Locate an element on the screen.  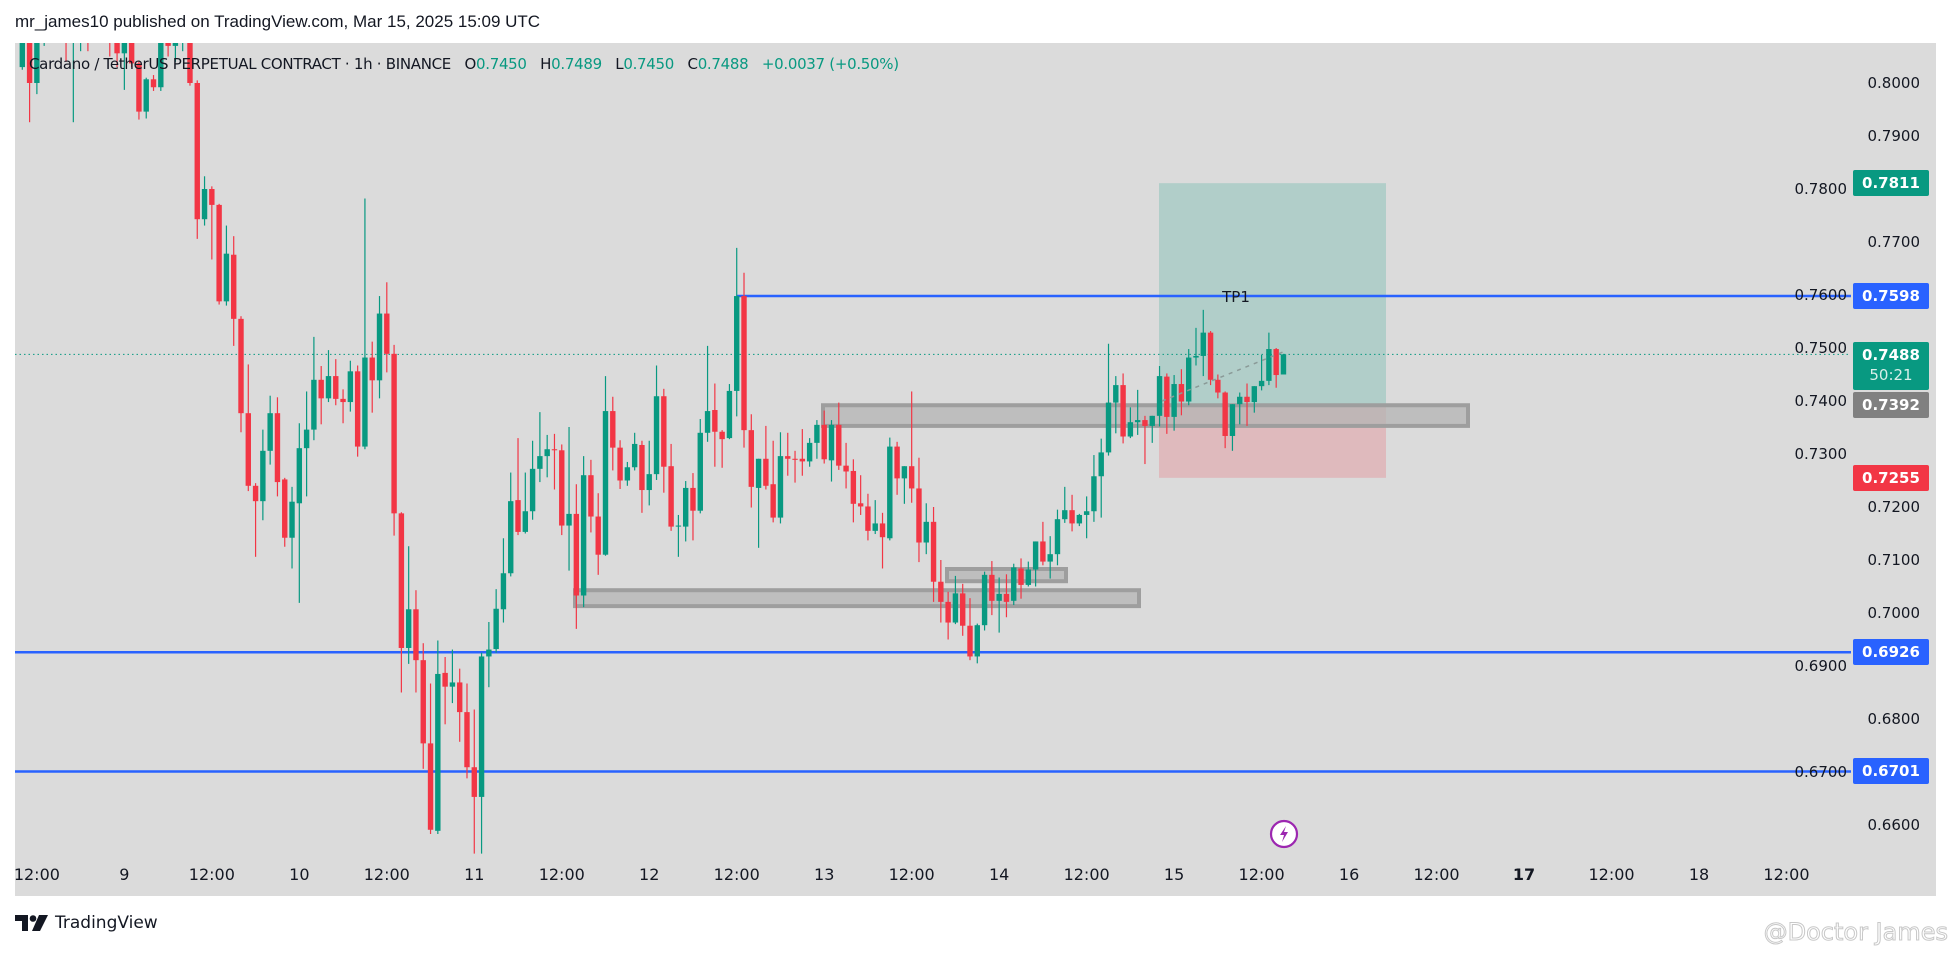
open-label: O is located at coordinates (470, 64).